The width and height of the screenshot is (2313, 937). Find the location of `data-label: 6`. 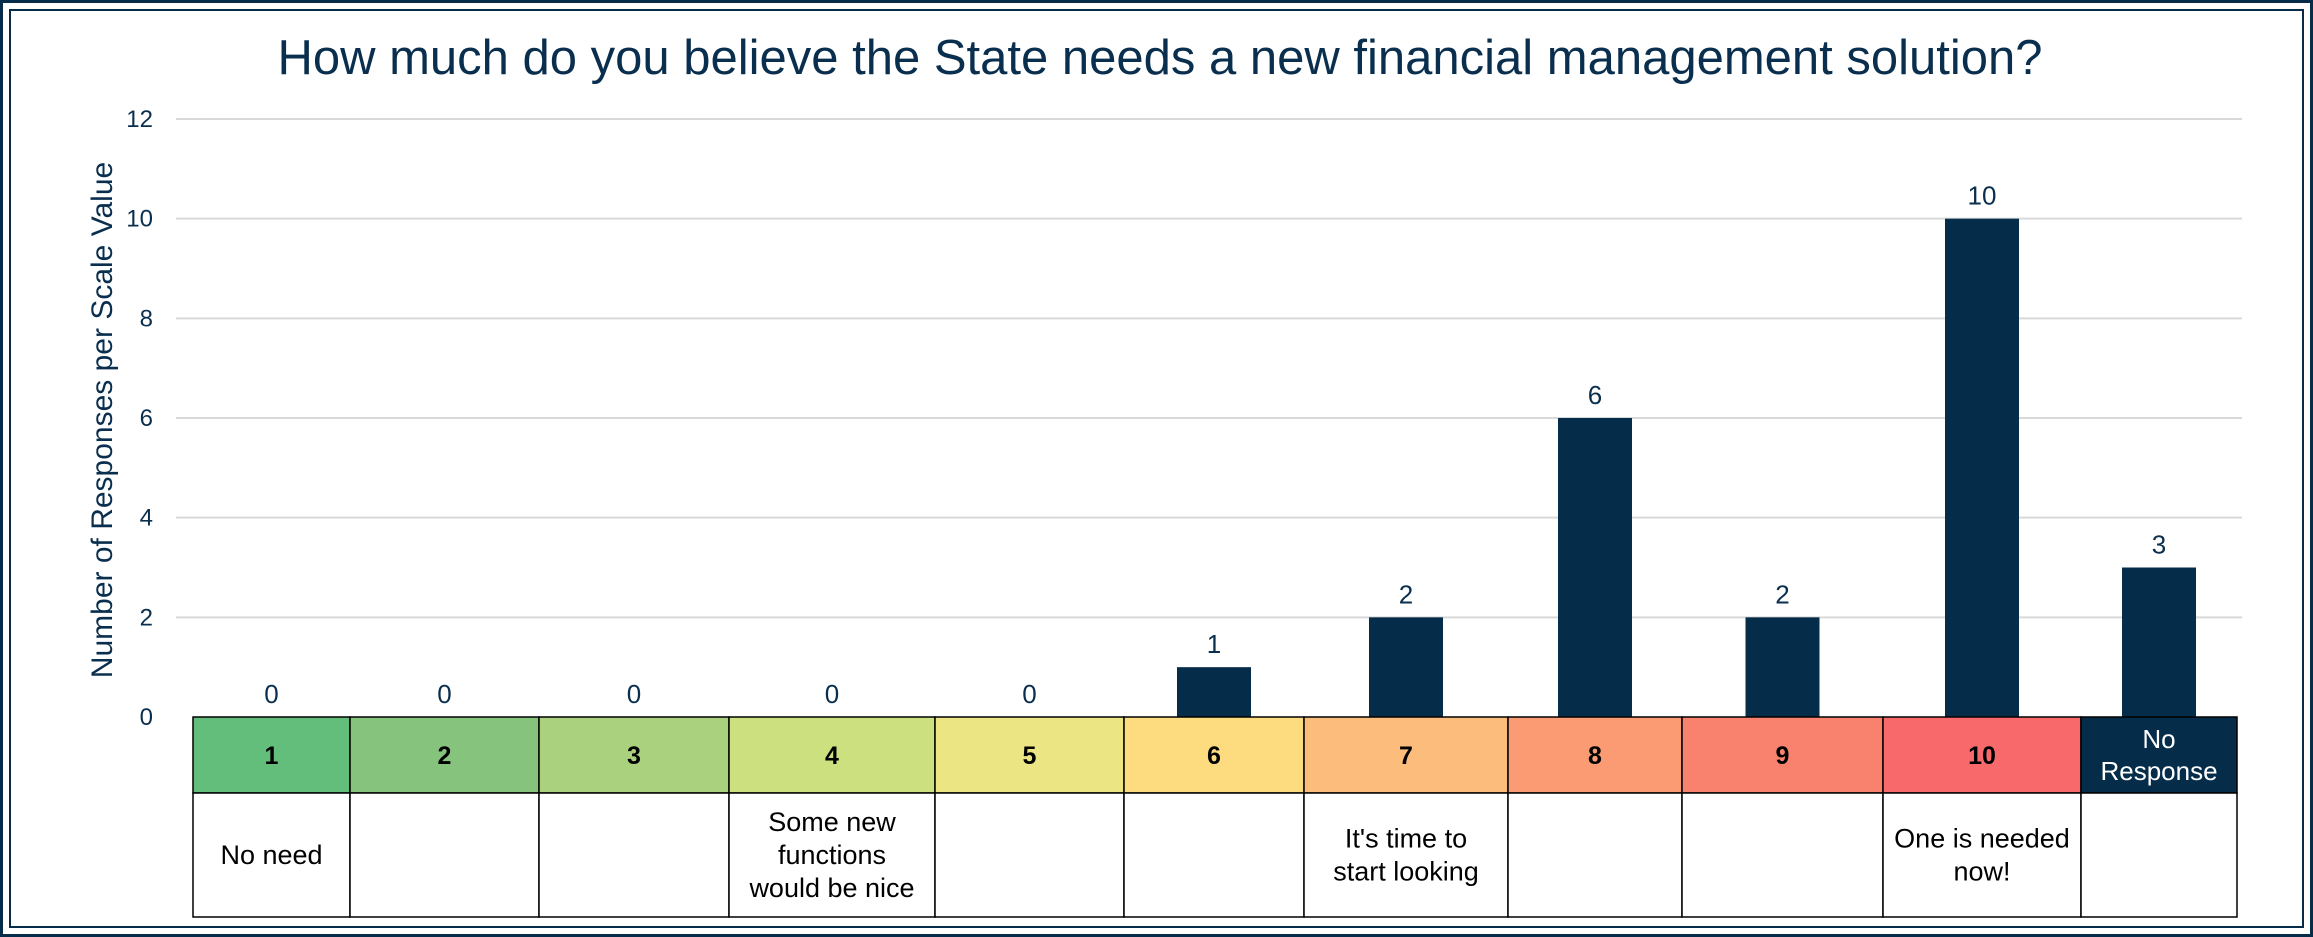

data-label: 6 is located at coordinates (1595, 395).